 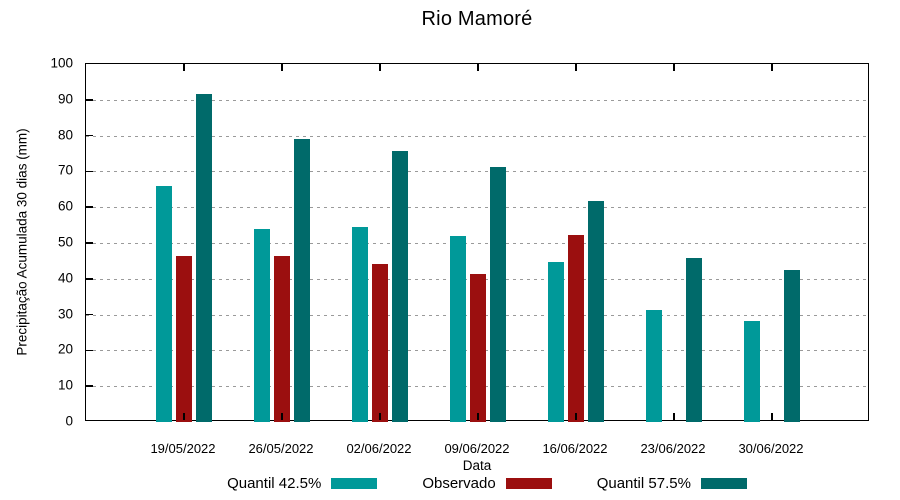 I want to click on chart-title: Rio Mamoré, so click(x=477, y=19).